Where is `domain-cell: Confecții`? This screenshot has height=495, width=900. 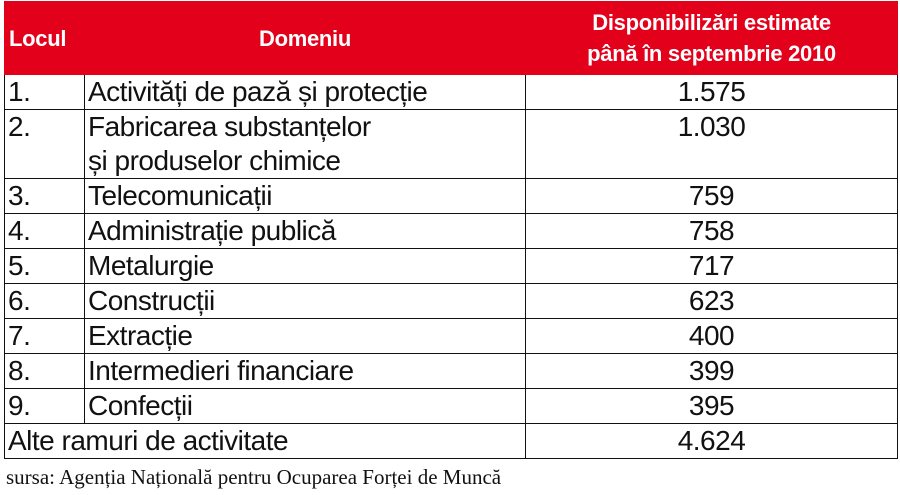 domain-cell: Confecții is located at coordinates (305, 406).